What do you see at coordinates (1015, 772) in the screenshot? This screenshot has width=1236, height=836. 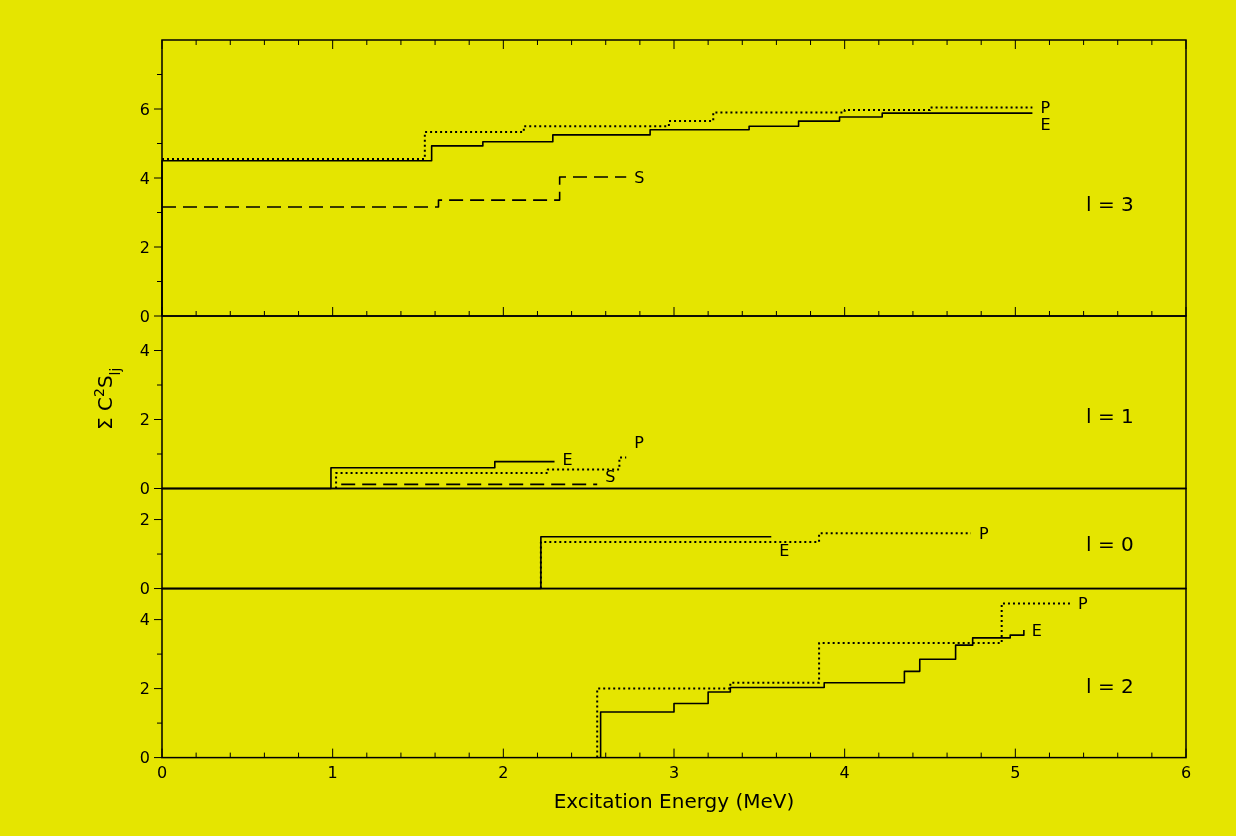 I see `x-tick-label: 5` at bounding box center [1015, 772].